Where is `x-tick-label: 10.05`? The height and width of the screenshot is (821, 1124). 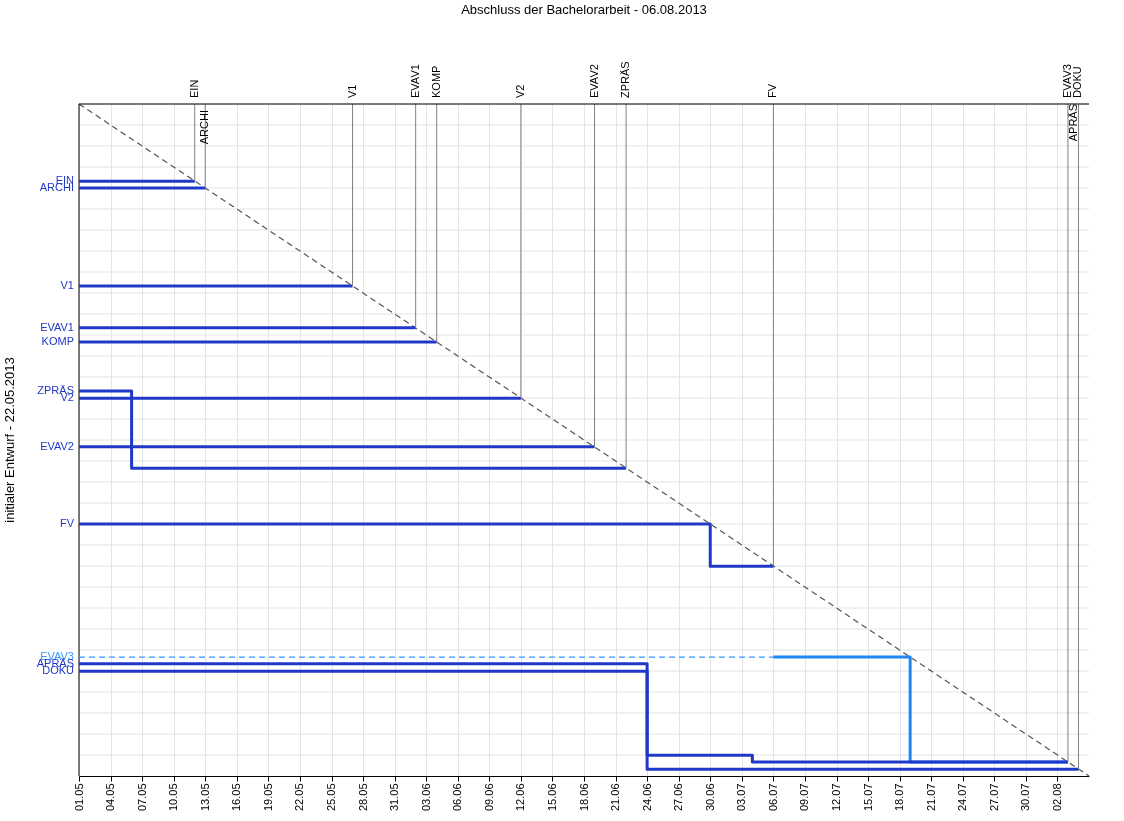
x-tick-label: 10.05 is located at coordinates (173, 797).